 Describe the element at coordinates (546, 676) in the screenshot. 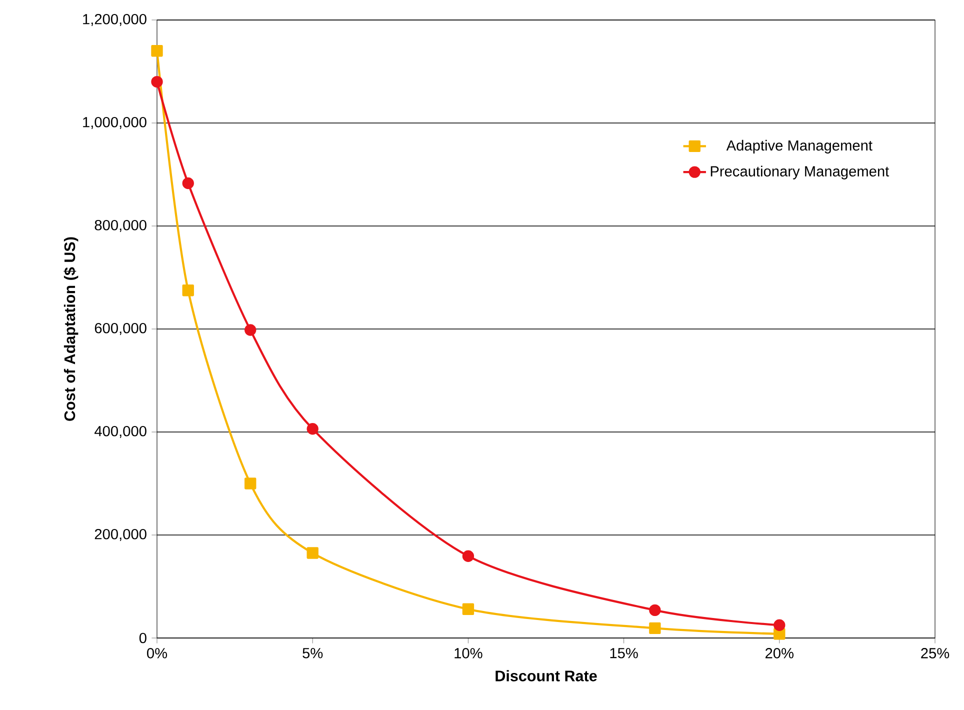

I see `x-axis-title: Discount Rate` at that location.